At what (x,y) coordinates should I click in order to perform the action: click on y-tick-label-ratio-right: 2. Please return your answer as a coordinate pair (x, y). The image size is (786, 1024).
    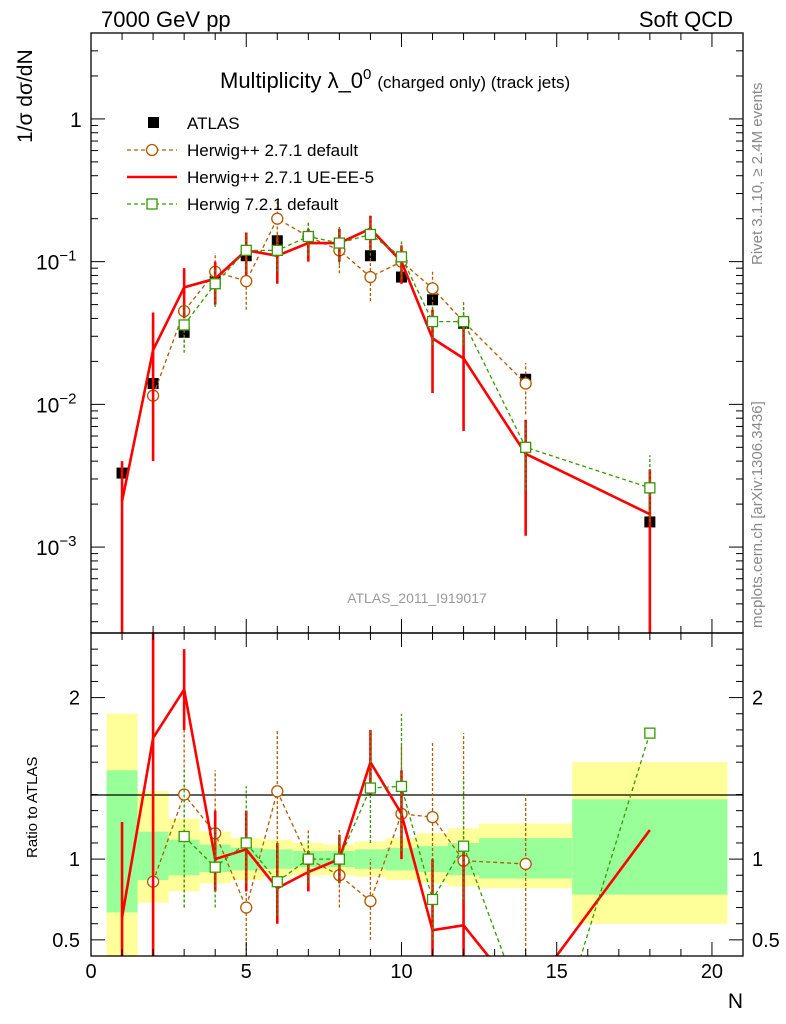
    Looking at the image, I should click on (757, 699).